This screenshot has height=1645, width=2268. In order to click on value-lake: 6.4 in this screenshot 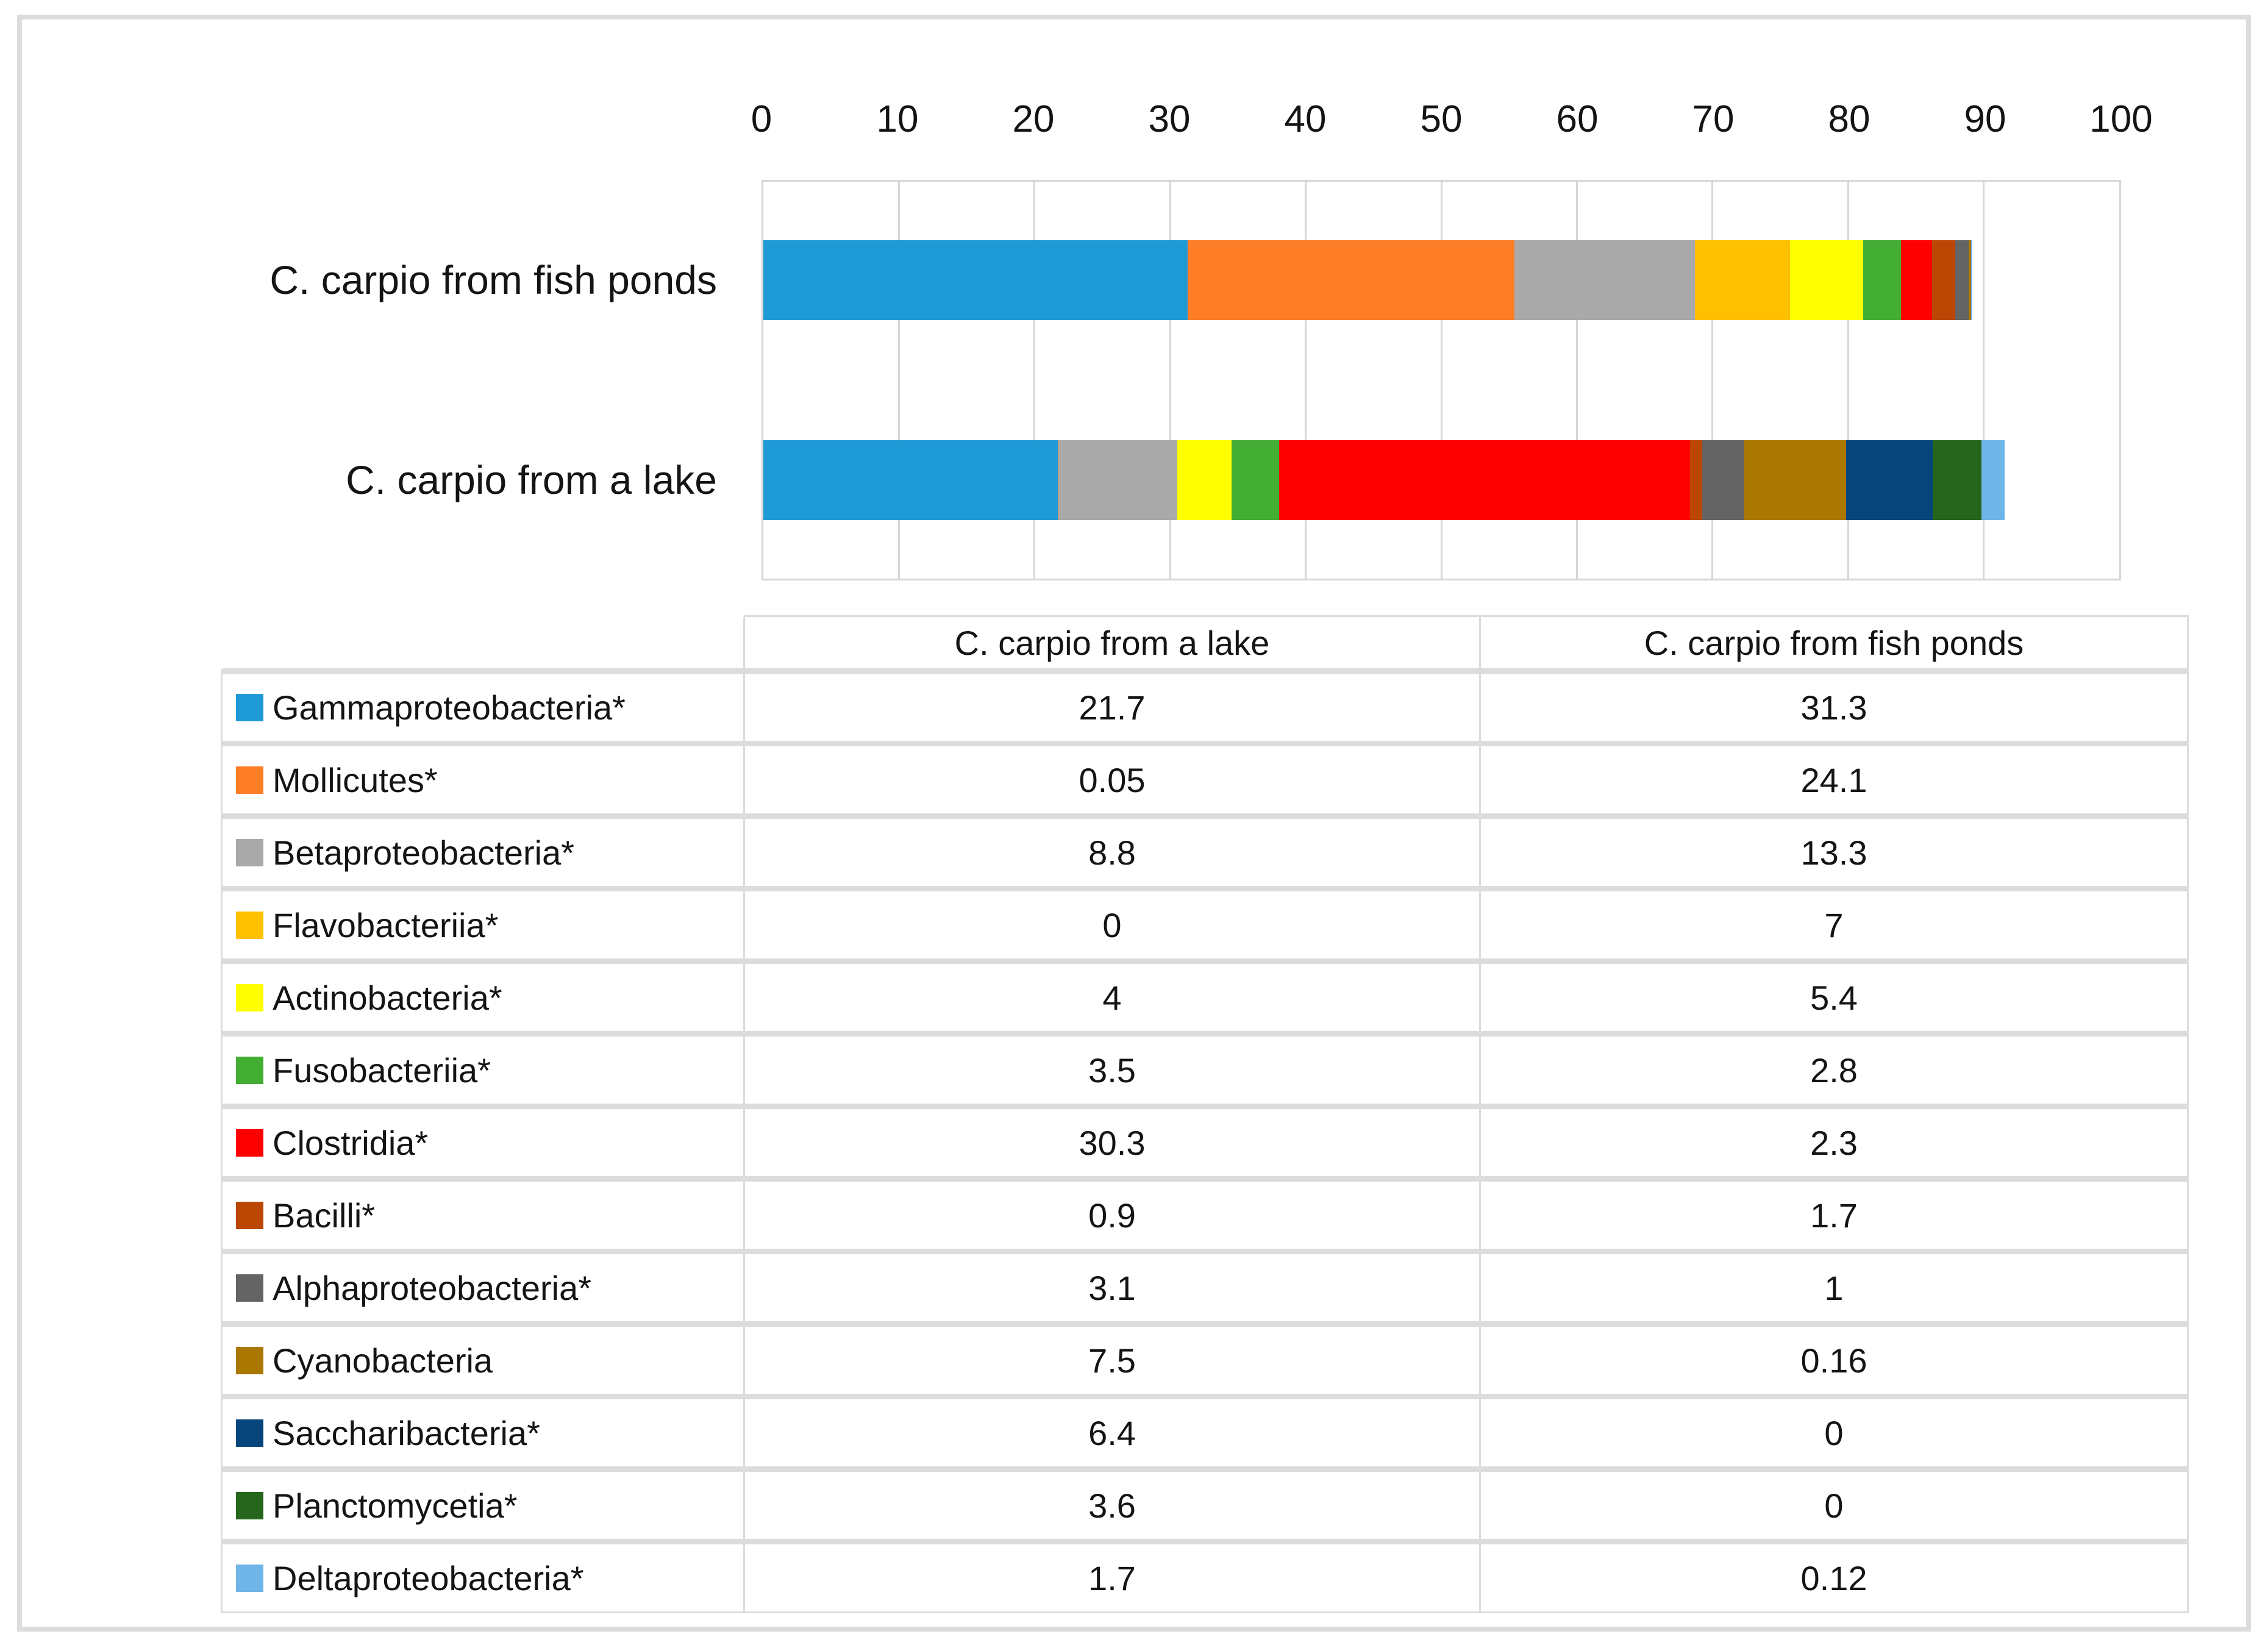, I will do `click(1112, 1433)`.